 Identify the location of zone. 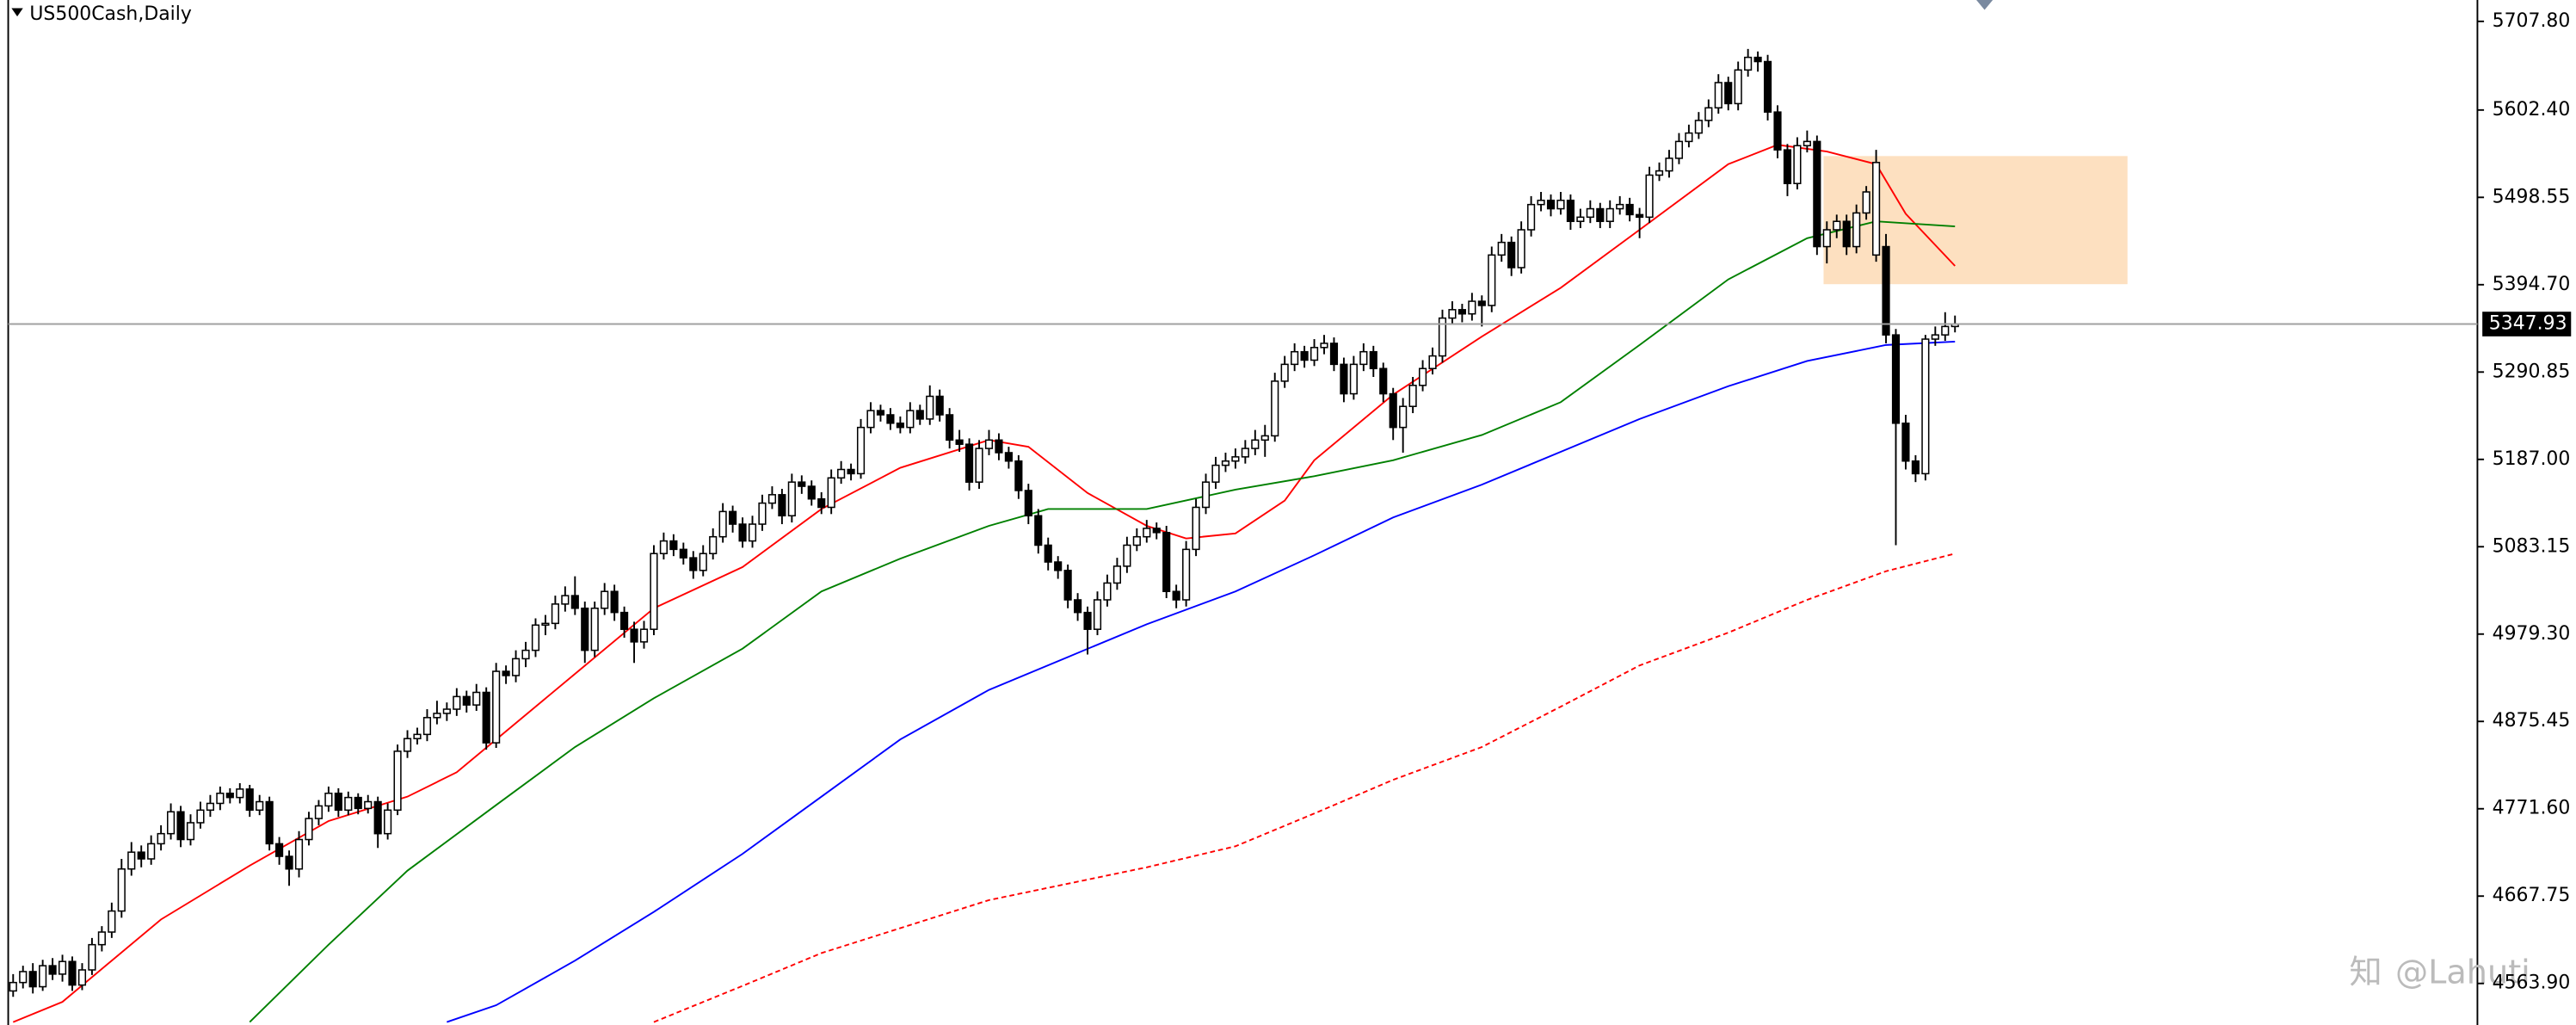
(1975, 220).